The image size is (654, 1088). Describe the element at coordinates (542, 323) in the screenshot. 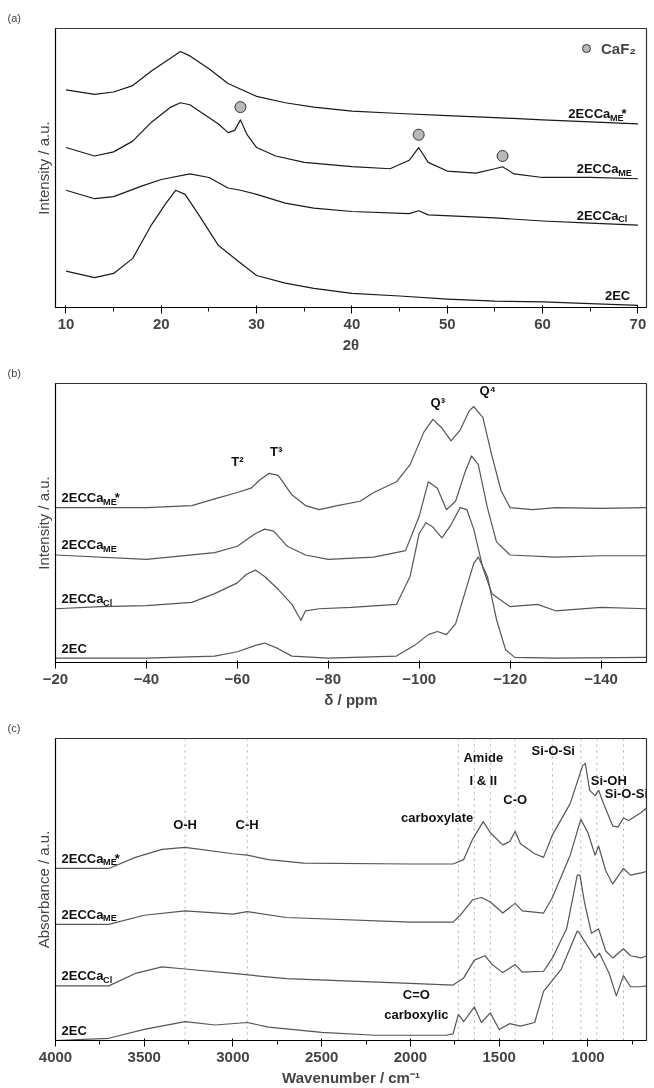

I see `x-tick-label: 60` at that location.